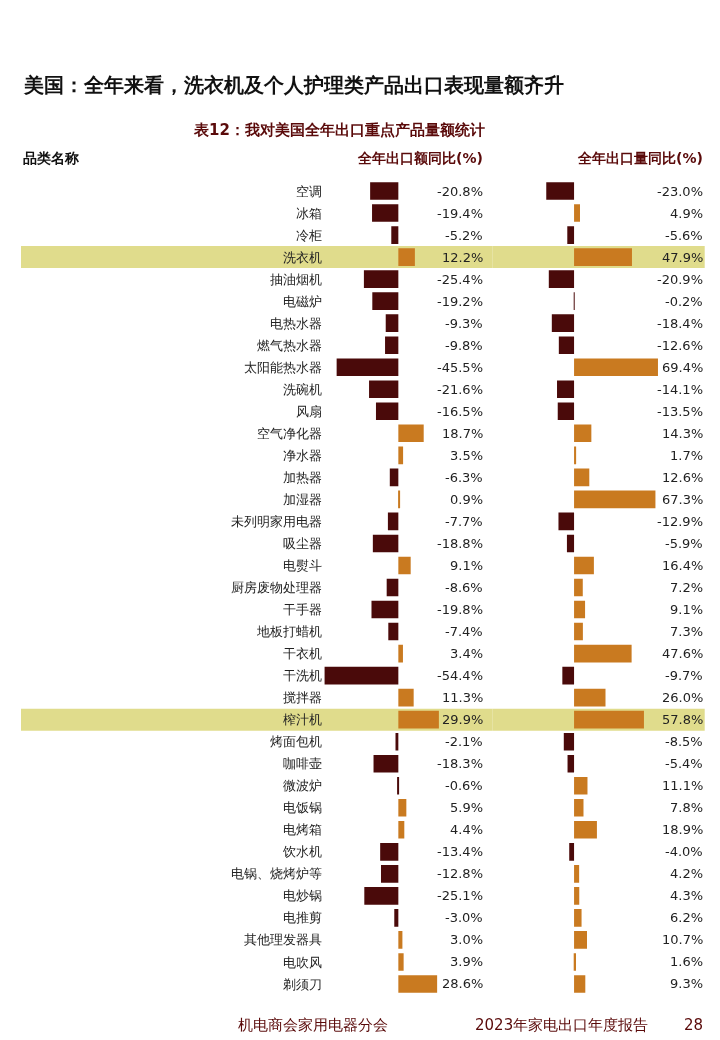 This screenshot has width=720, height=1040. I want to click on y-tick-label: 燃气热水器, so click(290, 345).